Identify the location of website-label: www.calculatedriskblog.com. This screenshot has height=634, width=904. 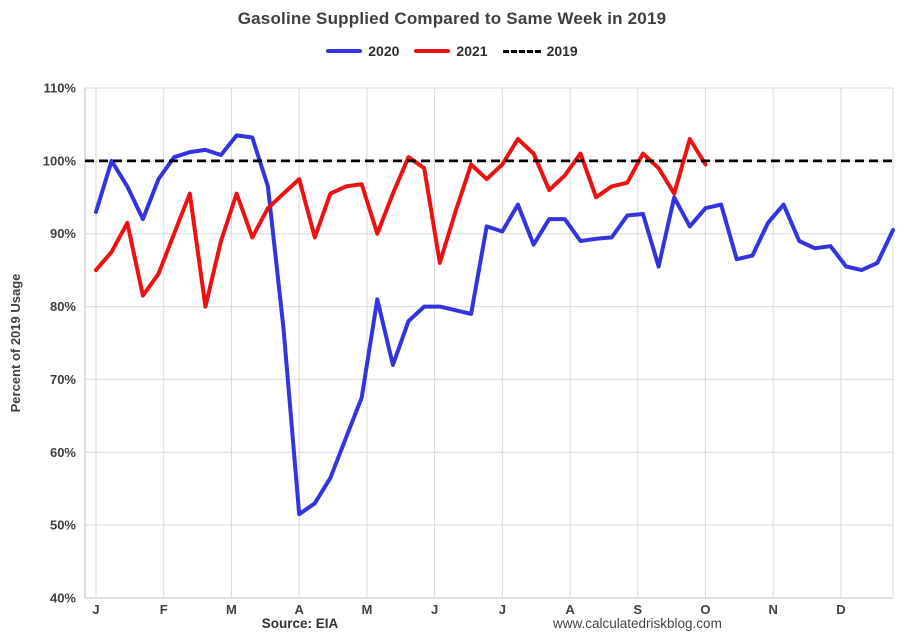
(637, 623).